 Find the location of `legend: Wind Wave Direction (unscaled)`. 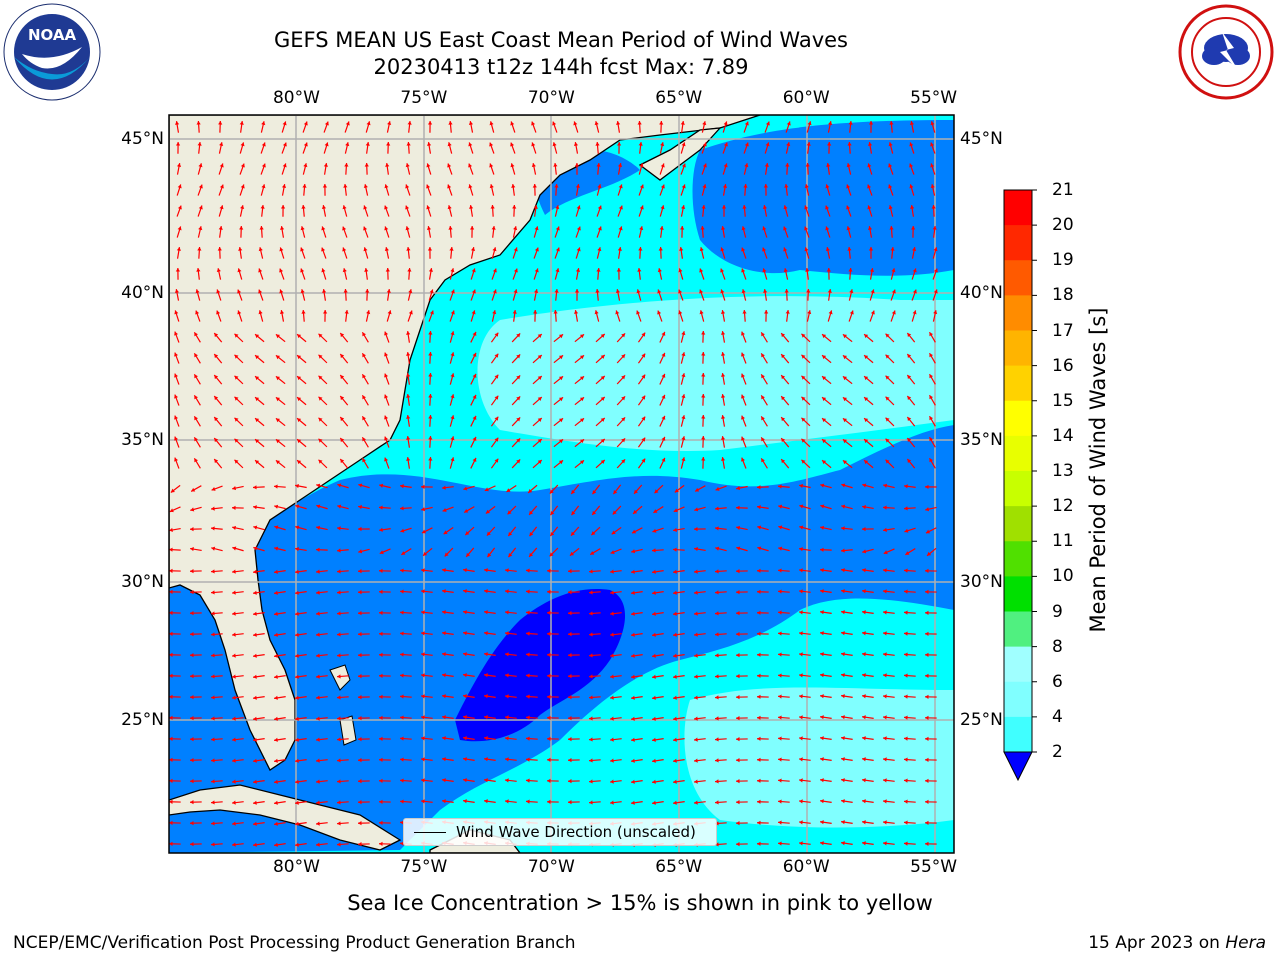

legend: Wind Wave Direction (unscaled) is located at coordinates (560, 832).